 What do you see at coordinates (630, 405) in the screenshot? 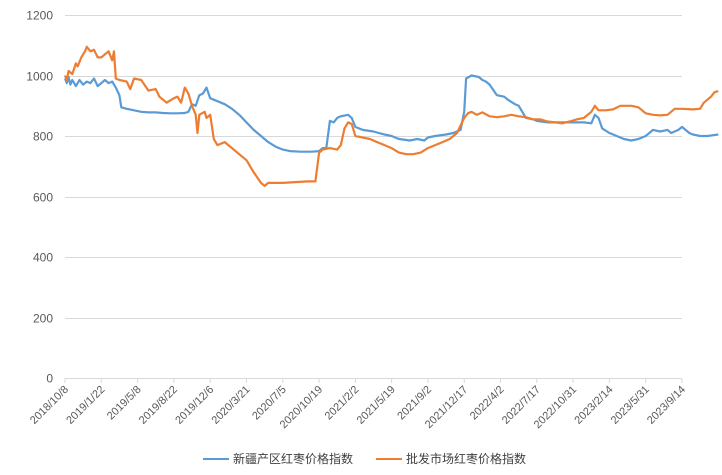
I see `x-tick-label: 2023/5/31` at bounding box center [630, 405].